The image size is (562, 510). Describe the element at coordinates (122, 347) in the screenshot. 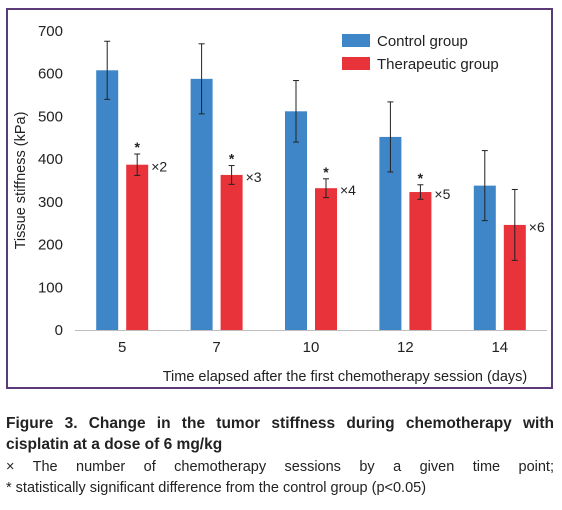

I see `x-tick-label: 5` at that location.